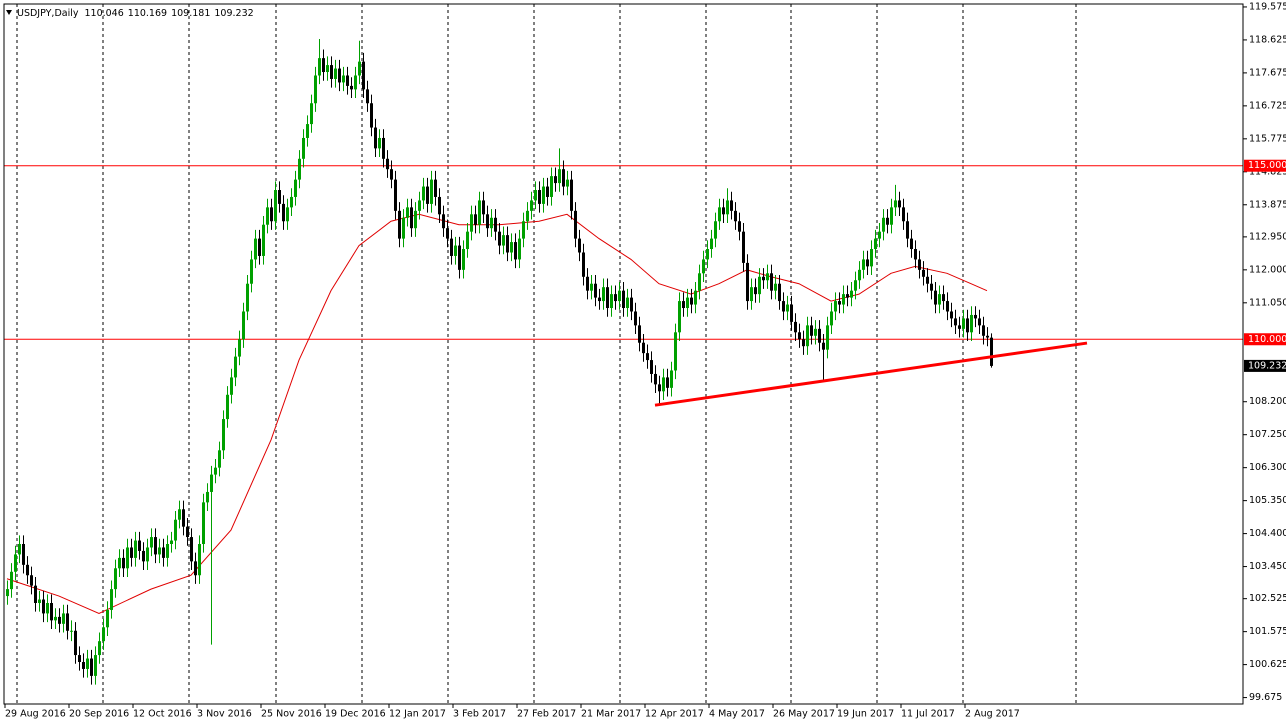 The width and height of the screenshot is (1286, 725). I want to click on menu-arrow, so click(9, 12).